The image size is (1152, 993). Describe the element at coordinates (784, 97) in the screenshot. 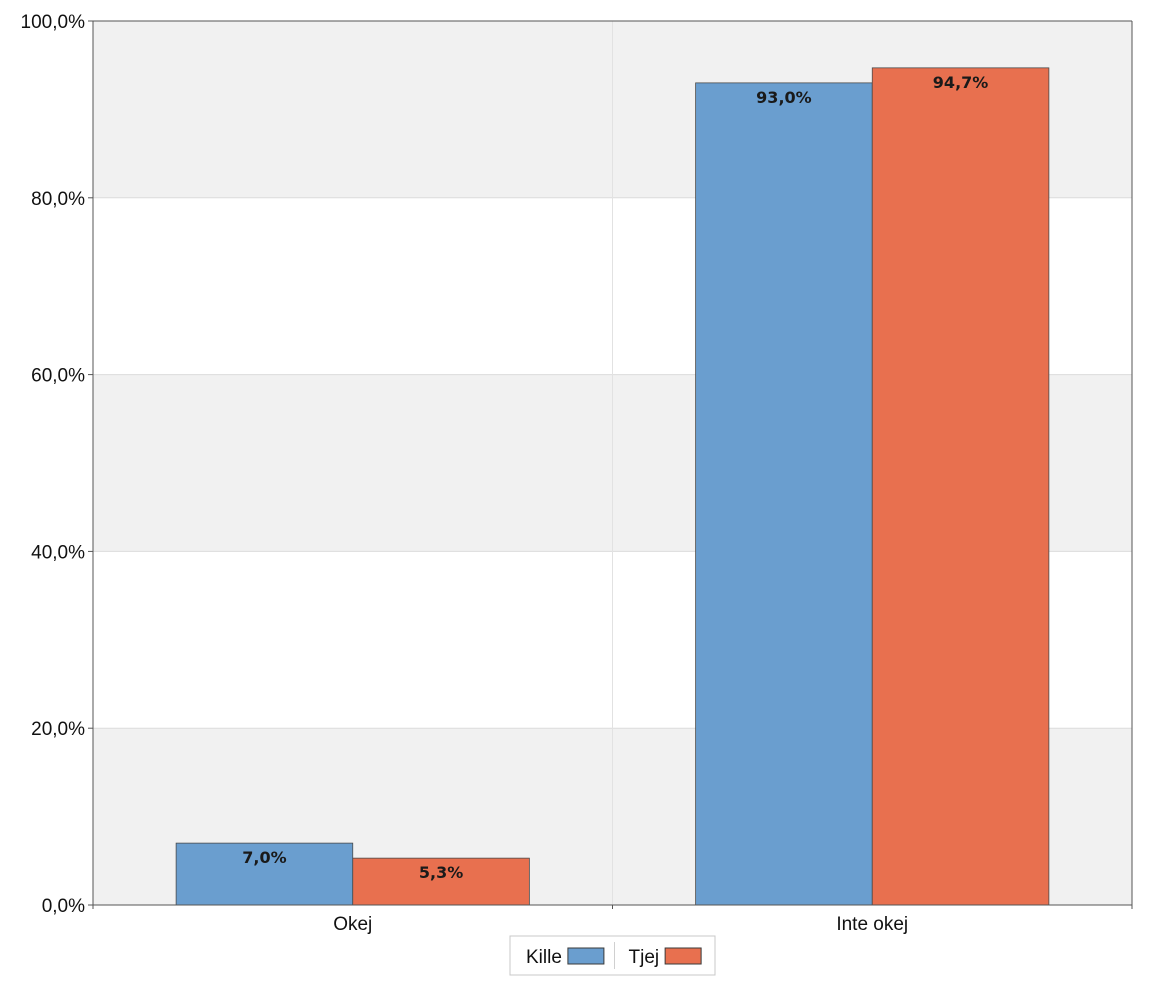

I see `data-label: 93,0%` at that location.